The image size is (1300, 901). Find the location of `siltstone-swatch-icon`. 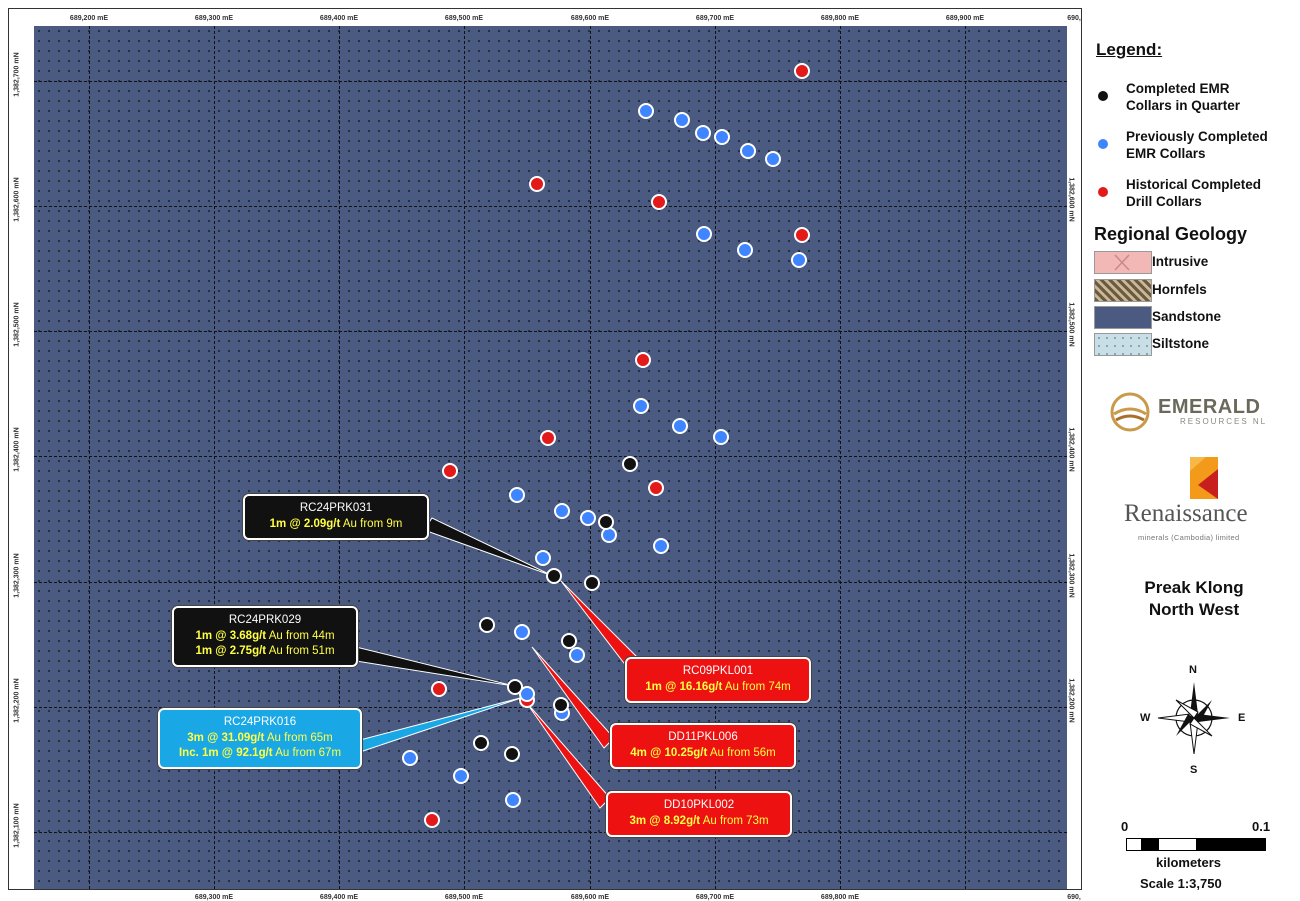

siltstone-swatch-icon is located at coordinates (1123, 344).